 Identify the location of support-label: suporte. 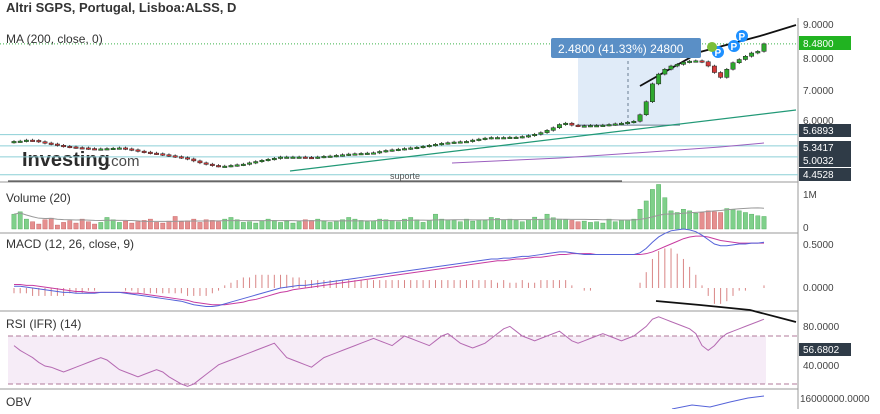
(405, 176).